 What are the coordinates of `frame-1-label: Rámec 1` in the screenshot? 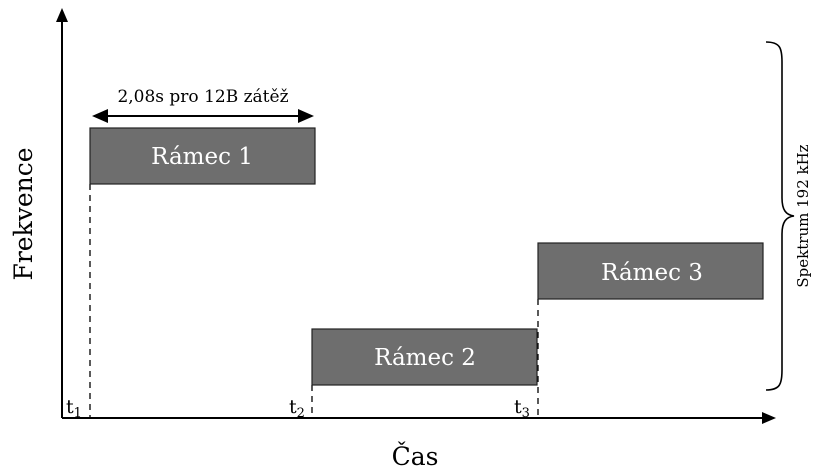 It's located at (202, 157).